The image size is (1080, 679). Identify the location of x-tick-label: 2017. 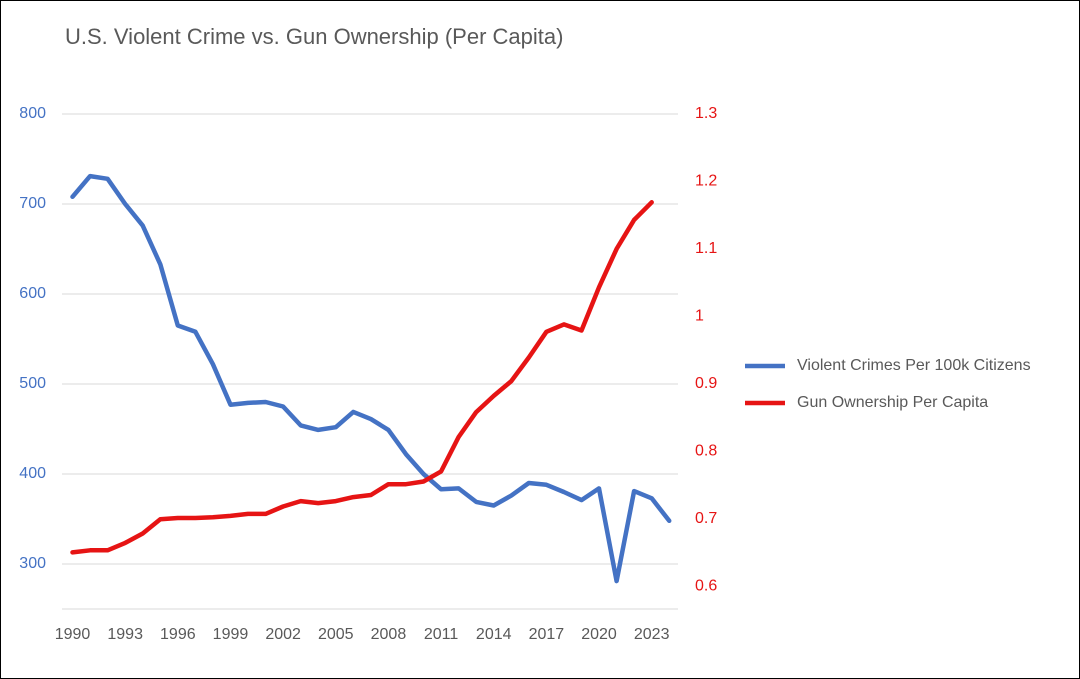
(547, 634).